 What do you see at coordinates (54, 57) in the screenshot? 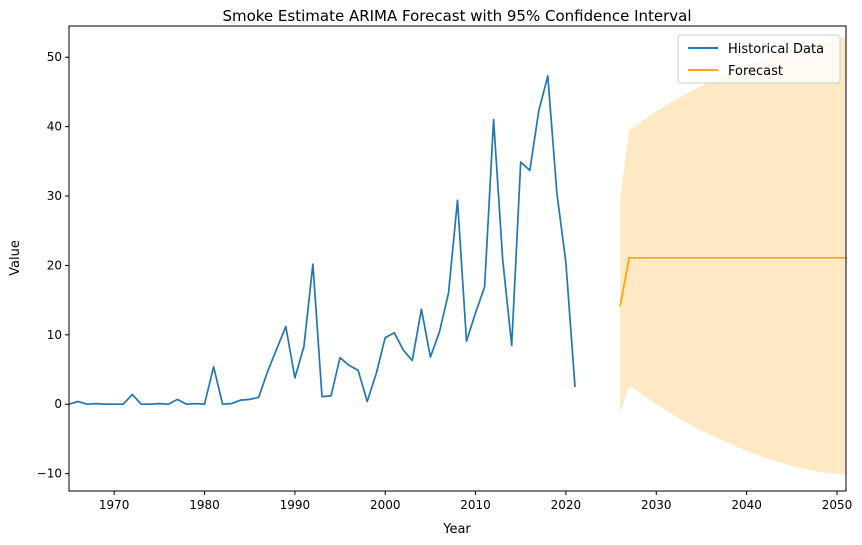
I see `y-tick-label: 50` at bounding box center [54, 57].